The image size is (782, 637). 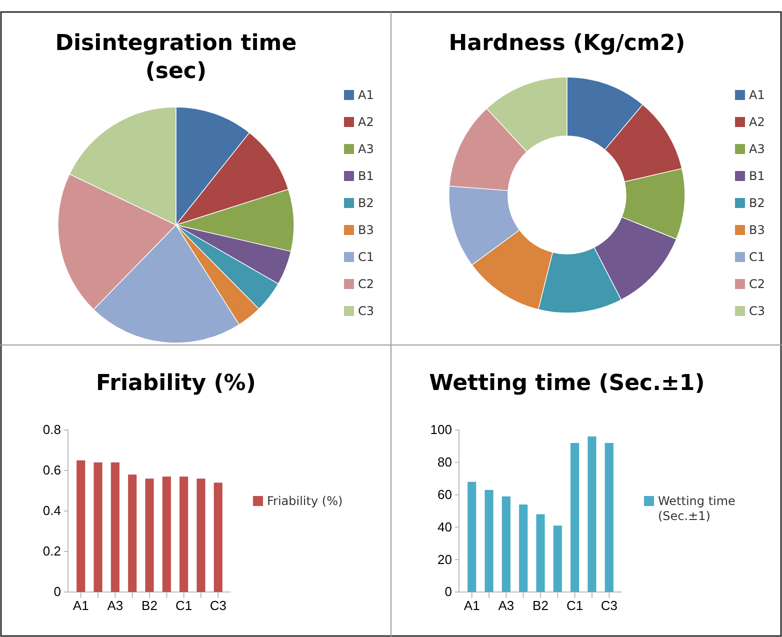 What do you see at coordinates (176, 57) in the screenshot?
I see `chart-title: Disintegration time (sec)` at bounding box center [176, 57].